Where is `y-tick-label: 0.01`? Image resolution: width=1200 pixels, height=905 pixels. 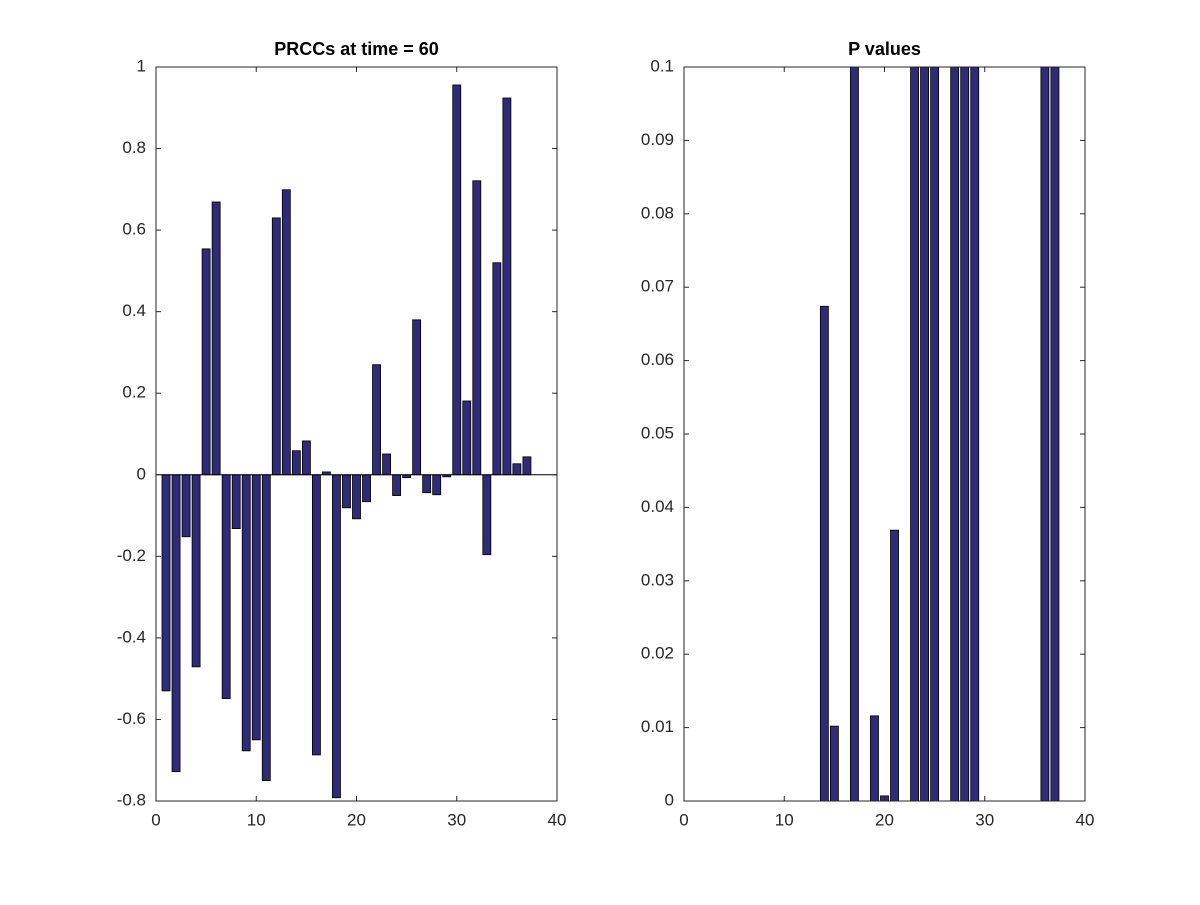 y-tick-label: 0.01 is located at coordinates (657, 726).